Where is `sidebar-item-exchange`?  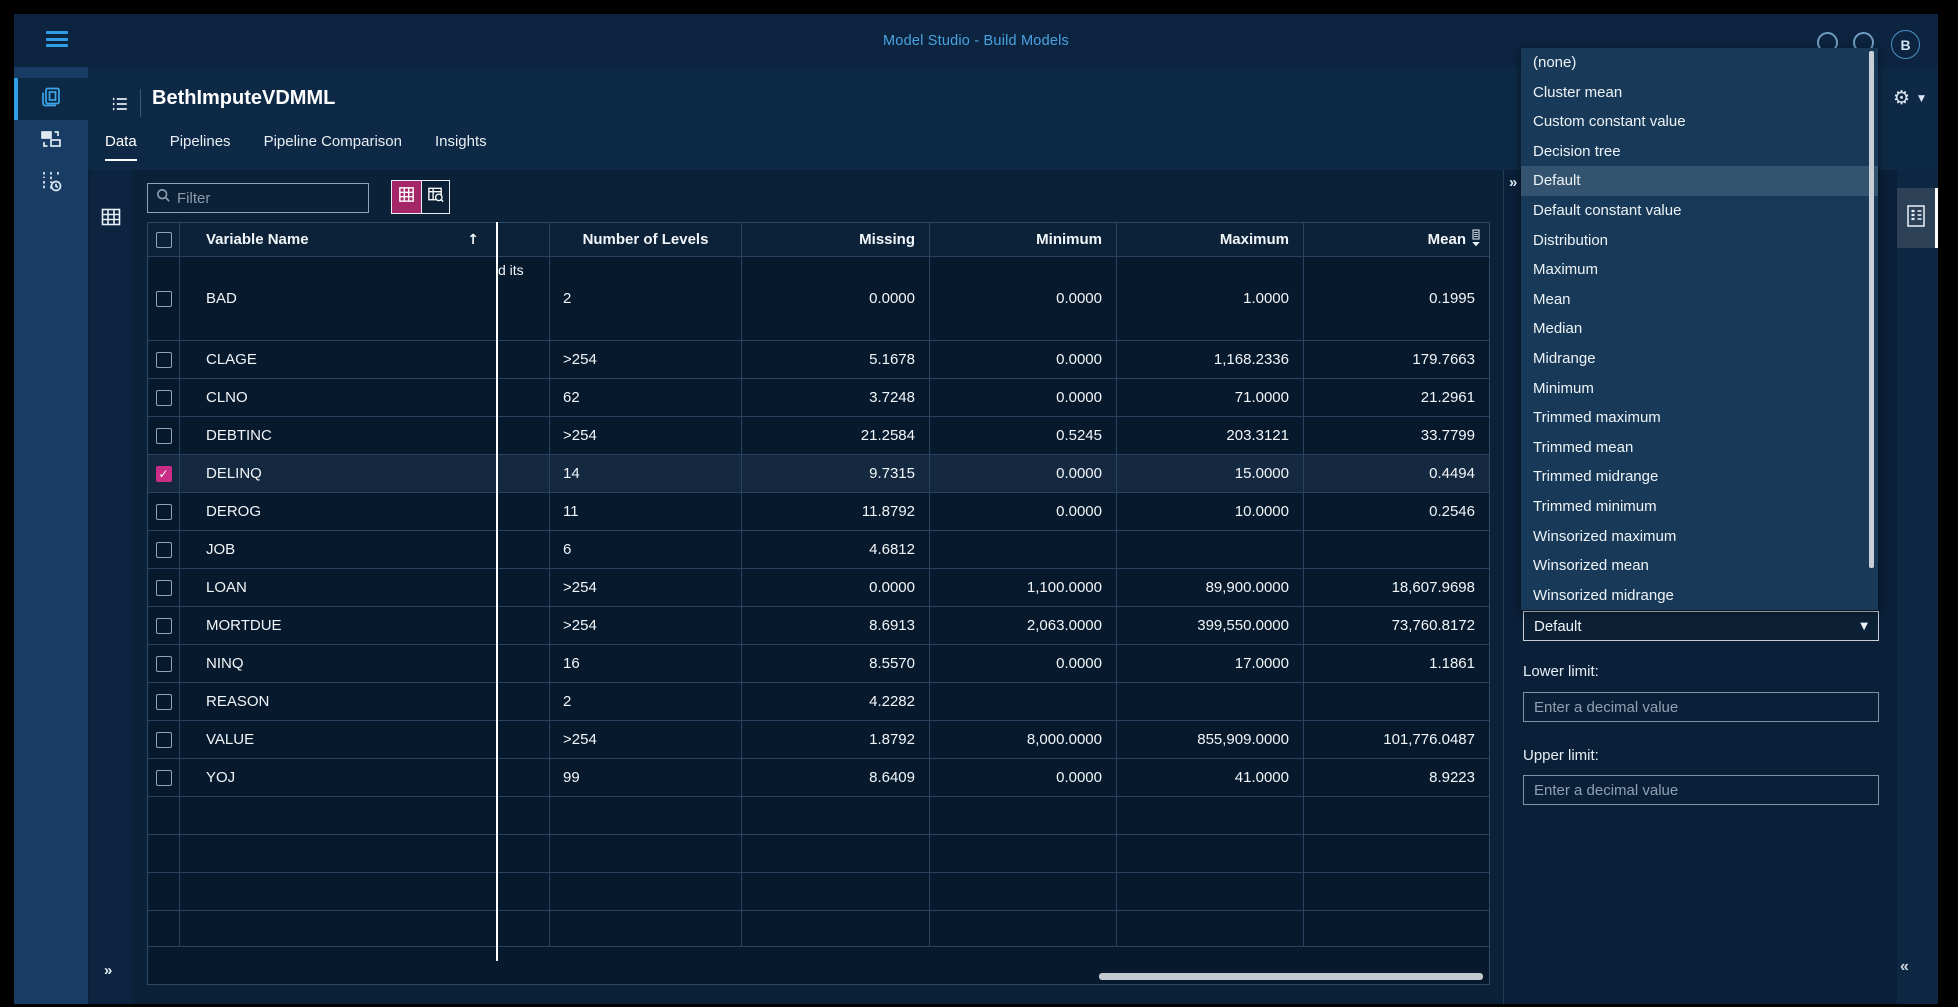
sidebar-item-exchange is located at coordinates (51, 141).